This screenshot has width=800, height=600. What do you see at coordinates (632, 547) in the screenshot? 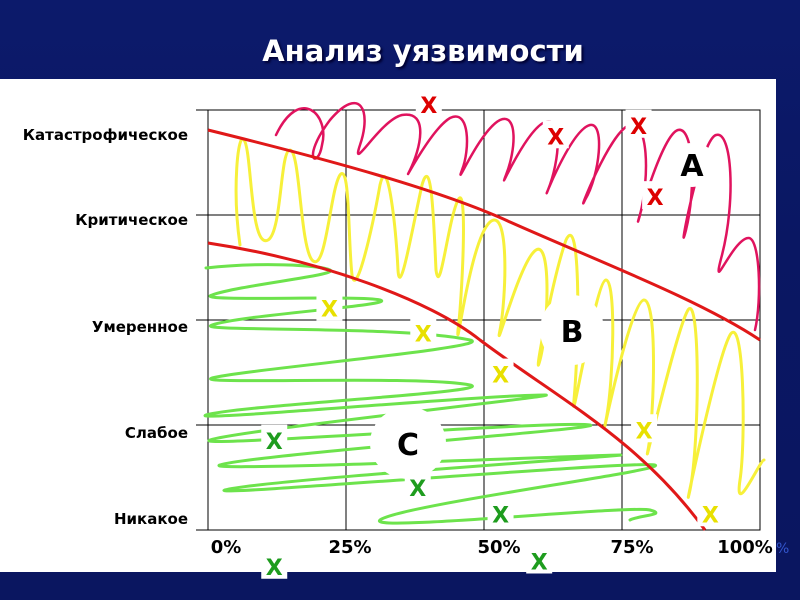
I see `x-label-75: 75%` at bounding box center [632, 547].